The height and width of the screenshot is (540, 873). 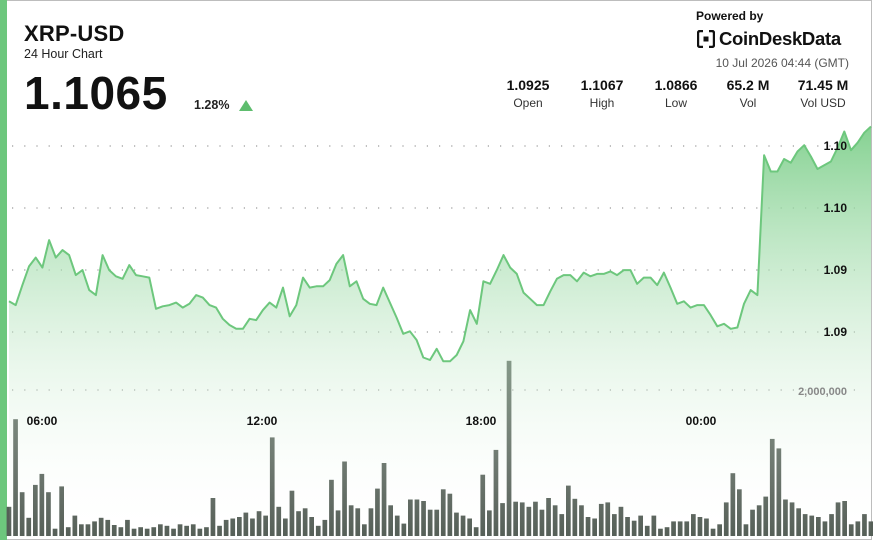 I want to click on x-tick-label: 06:00, so click(x=42, y=421).